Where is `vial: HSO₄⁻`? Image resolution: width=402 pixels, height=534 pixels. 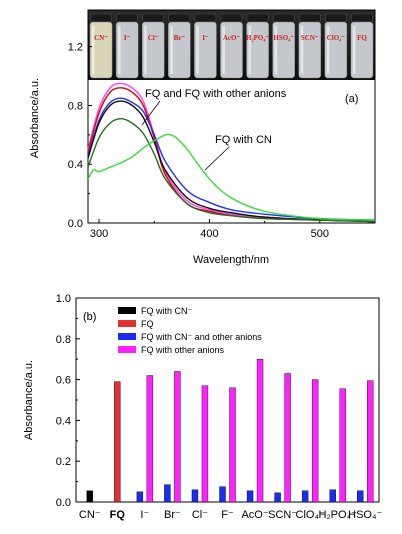 vial: HSO₄⁻ is located at coordinates (283, 46).